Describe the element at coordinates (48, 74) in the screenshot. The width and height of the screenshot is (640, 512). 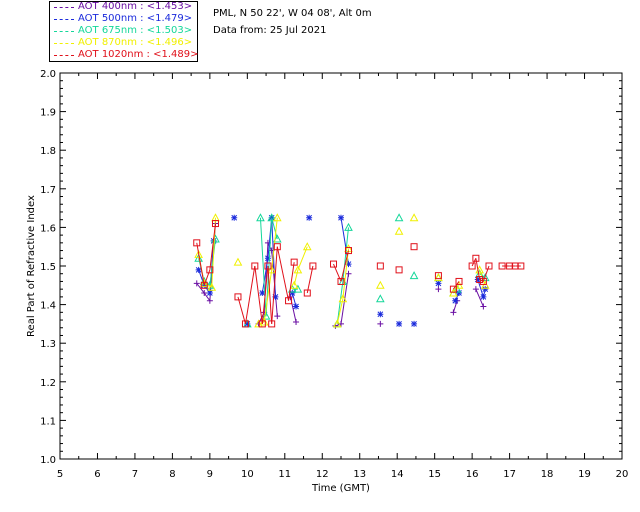
I see `y-tick-label: 2.0` at that location.